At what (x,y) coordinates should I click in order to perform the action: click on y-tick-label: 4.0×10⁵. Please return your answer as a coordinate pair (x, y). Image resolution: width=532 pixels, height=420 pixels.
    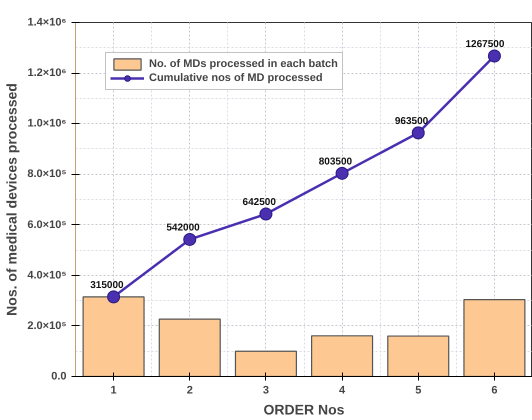
    Looking at the image, I should click on (47, 275).